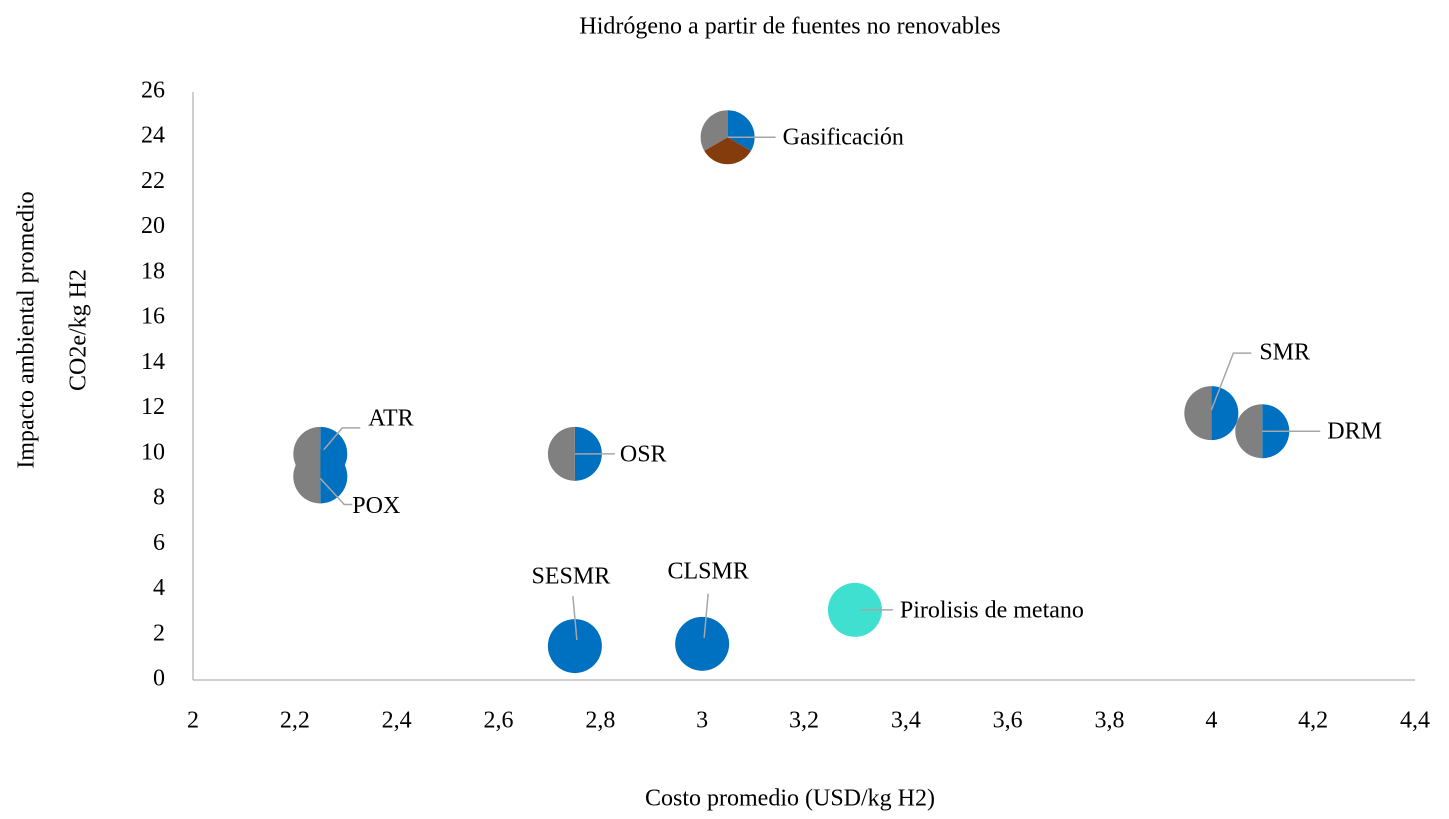 This screenshot has width=1449, height=819. What do you see at coordinates (1354, 432) in the screenshot?
I see `point-label: DRM` at bounding box center [1354, 432].